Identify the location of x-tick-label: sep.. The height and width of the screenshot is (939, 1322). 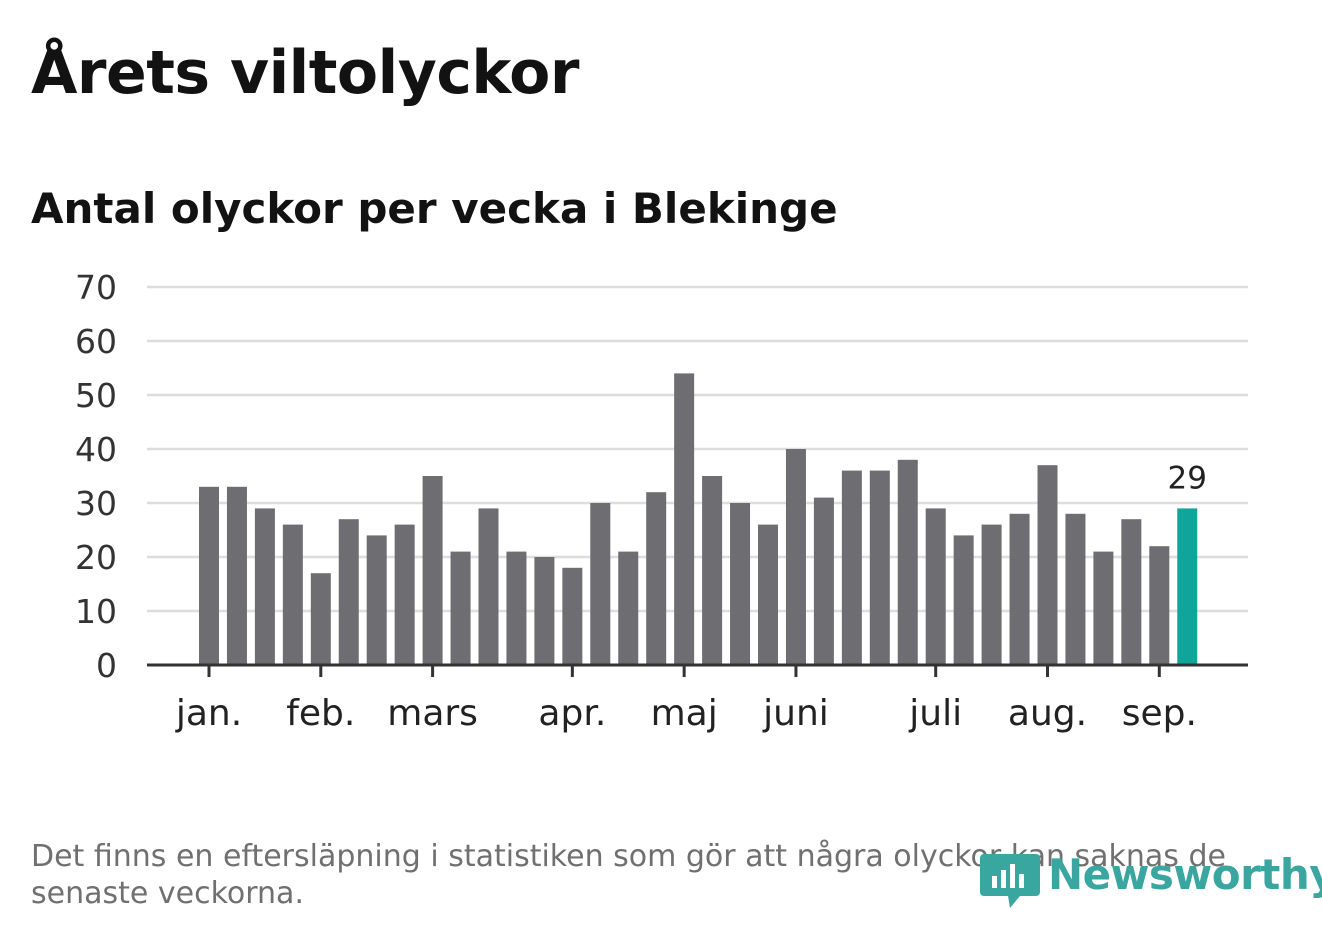
(1159, 713).